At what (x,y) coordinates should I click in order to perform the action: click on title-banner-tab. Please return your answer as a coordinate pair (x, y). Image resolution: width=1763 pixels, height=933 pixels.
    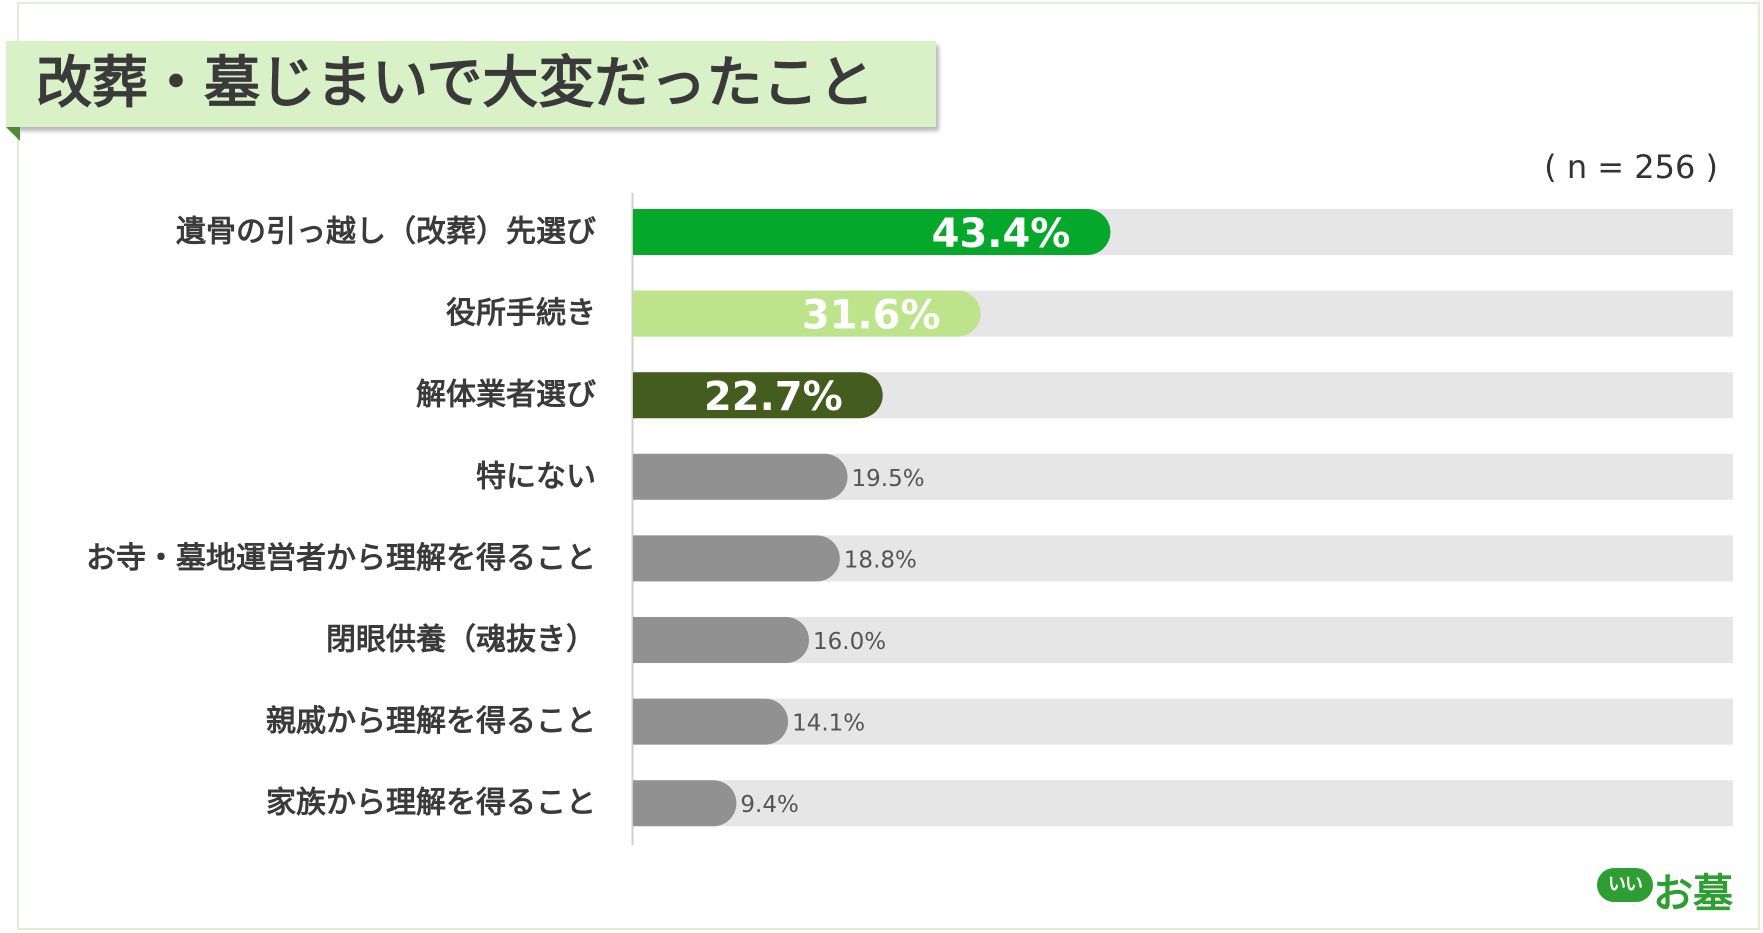
    Looking at the image, I should click on (13, 134).